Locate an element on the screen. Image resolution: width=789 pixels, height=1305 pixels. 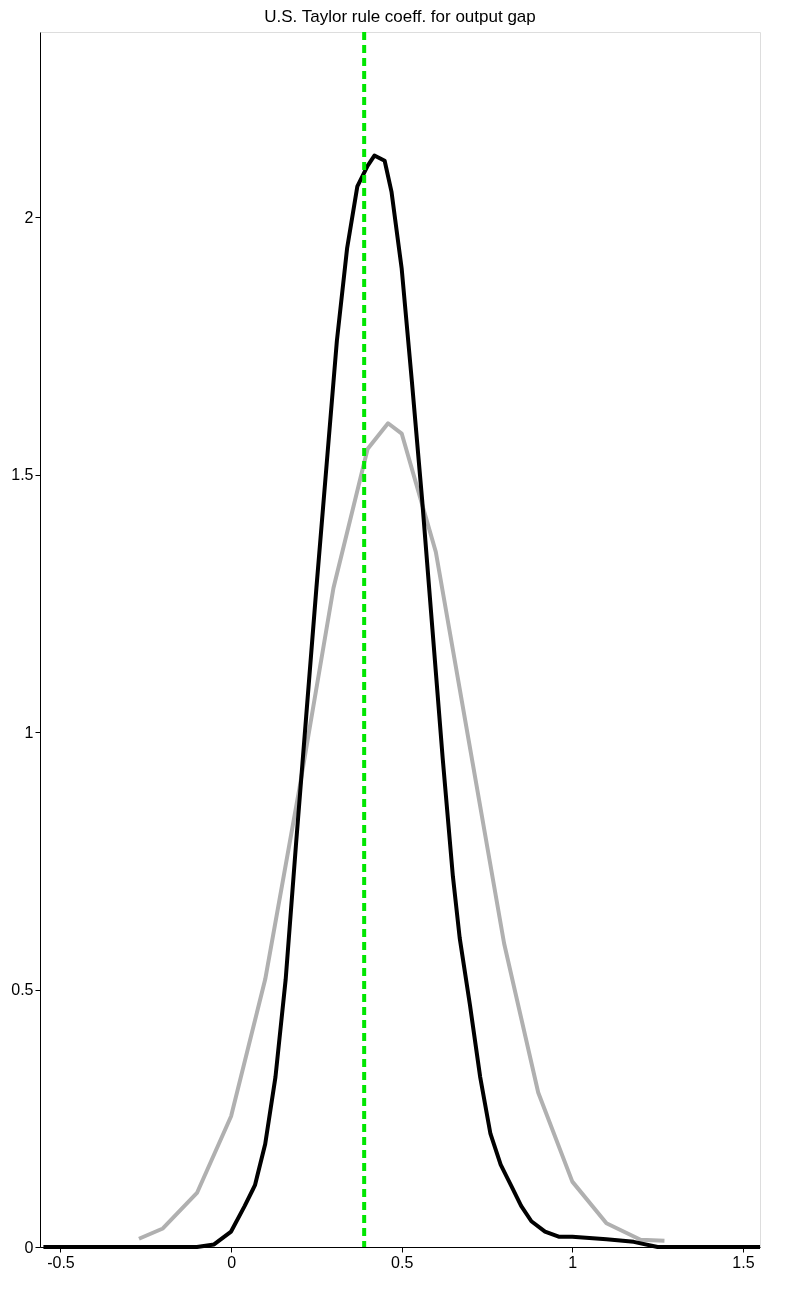
chart-title: U.S. Taylor rule coeff. for output gap is located at coordinates (400, 16).